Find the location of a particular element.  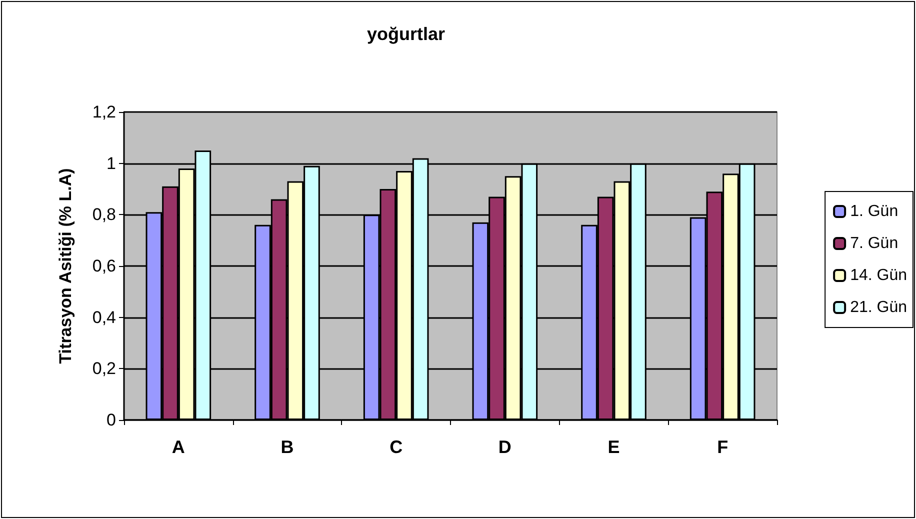

chart-title: yoğurtlar is located at coordinates (406, 34).